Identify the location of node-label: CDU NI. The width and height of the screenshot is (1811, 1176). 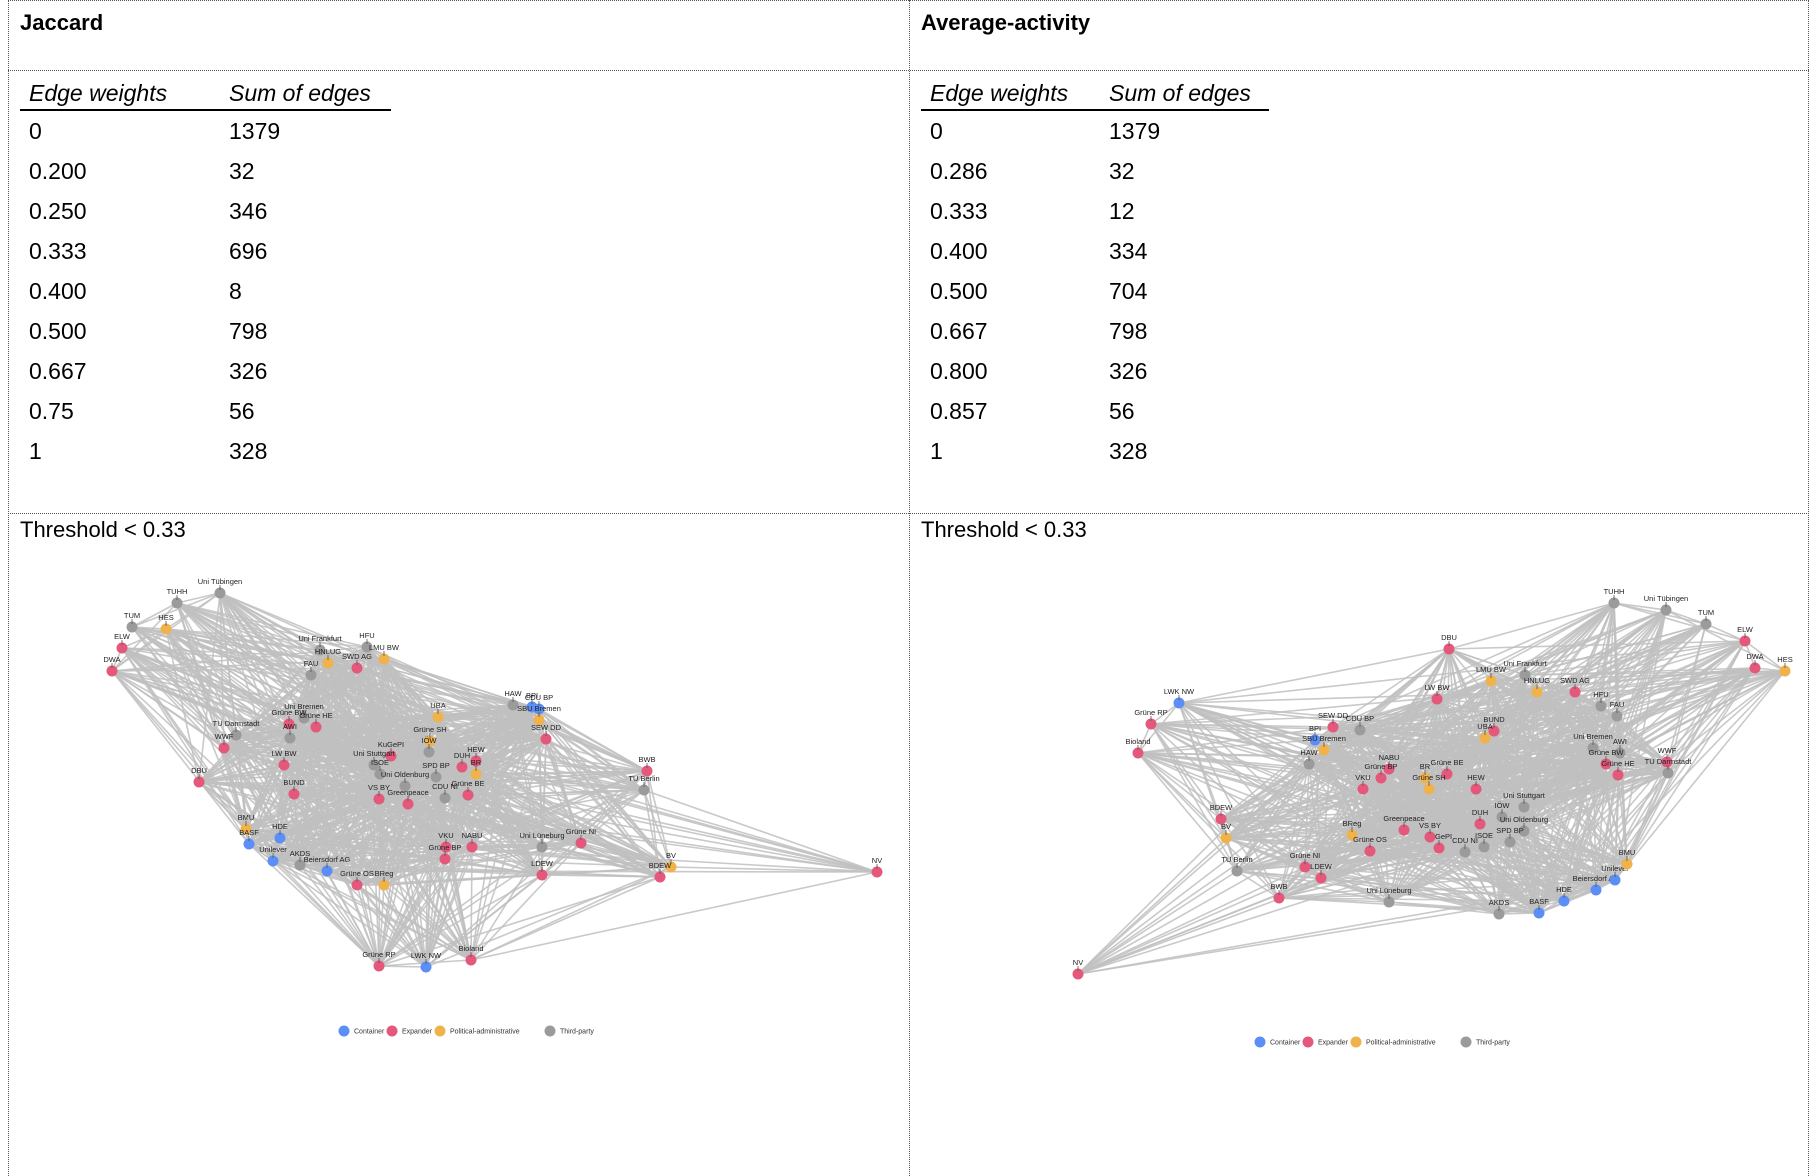
(445, 786).